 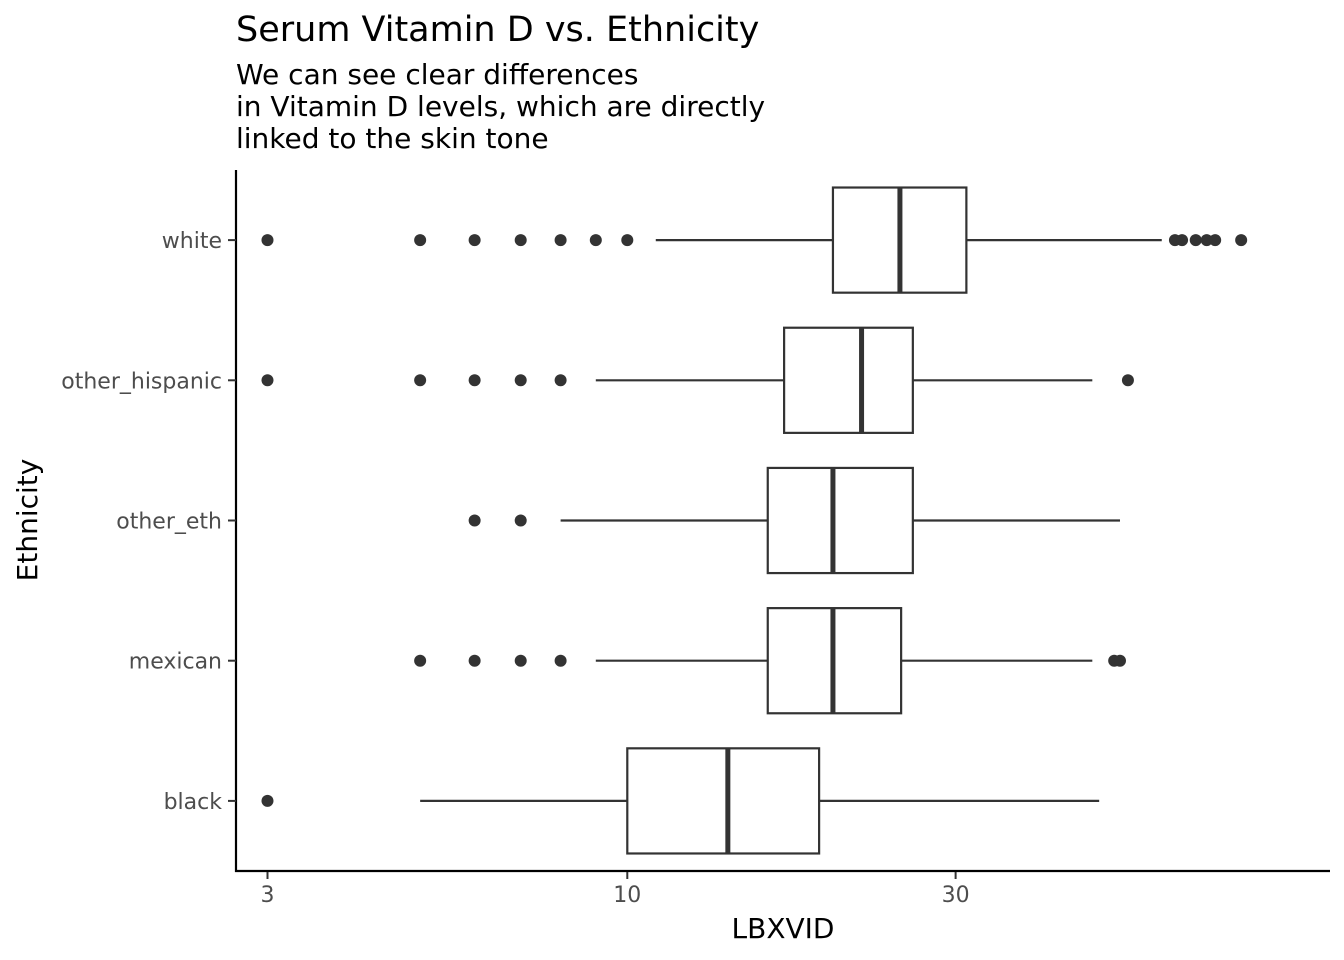 I want to click on box-group-mexican, so click(x=770, y=661).